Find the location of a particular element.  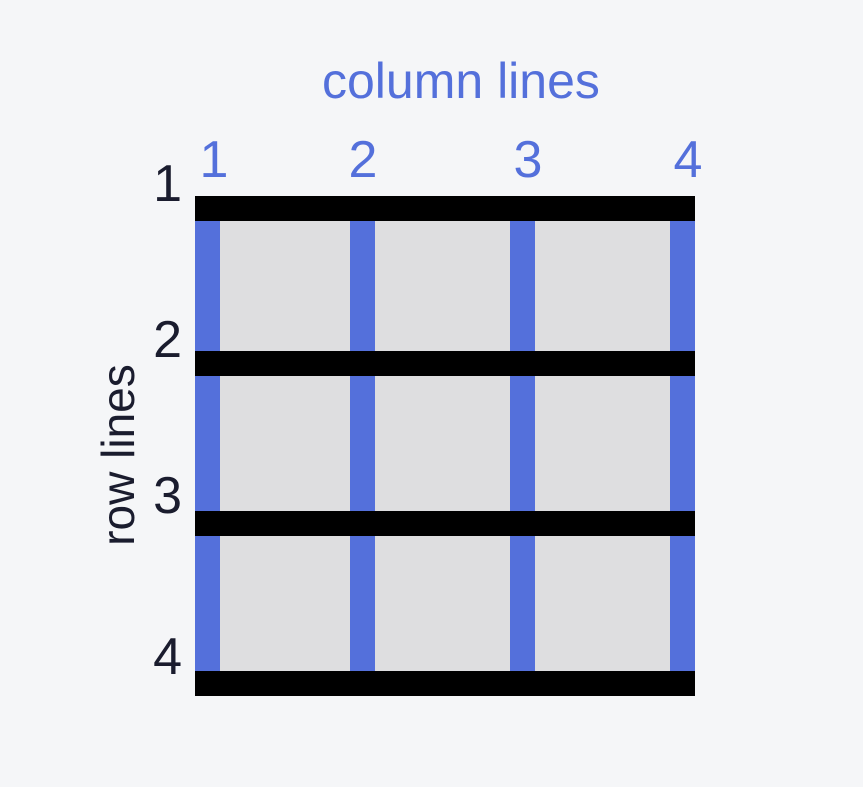

column-lines-title: column lines is located at coordinates (461, 81).